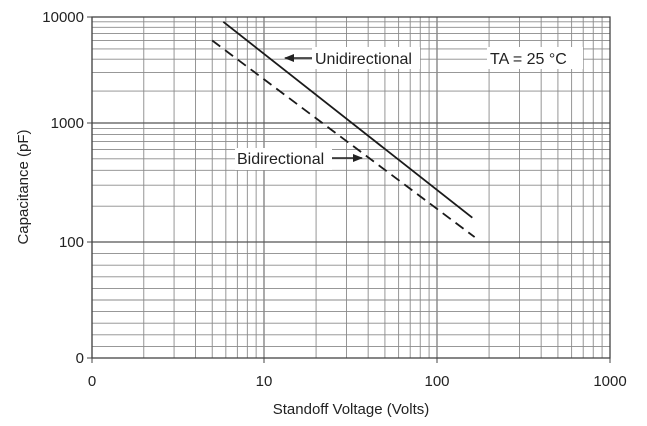 The width and height of the screenshot is (647, 426). What do you see at coordinates (264, 381) in the screenshot?
I see `x-tick-label: 10` at bounding box center [264, 381].